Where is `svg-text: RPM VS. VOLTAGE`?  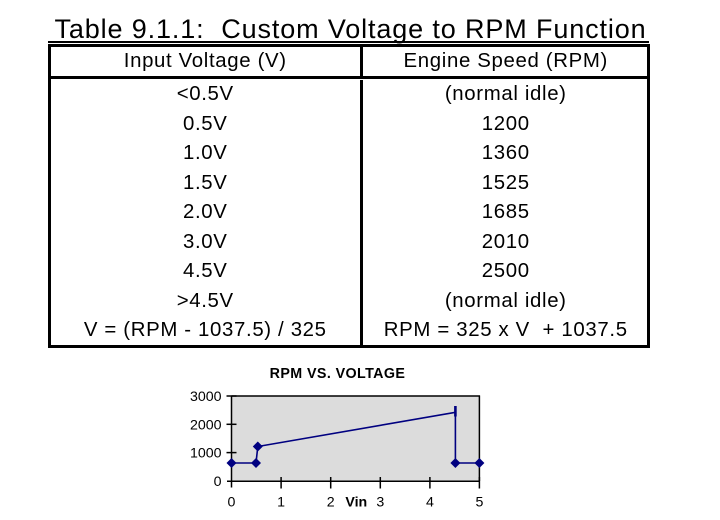 svg-text: RPM VS. VOLTAGE is located at coordinates (338, 374).